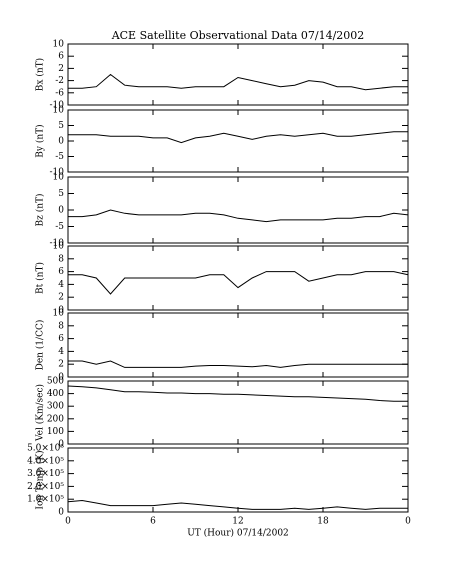  I want to click on y-tick-label: 300, so click(55, 407).